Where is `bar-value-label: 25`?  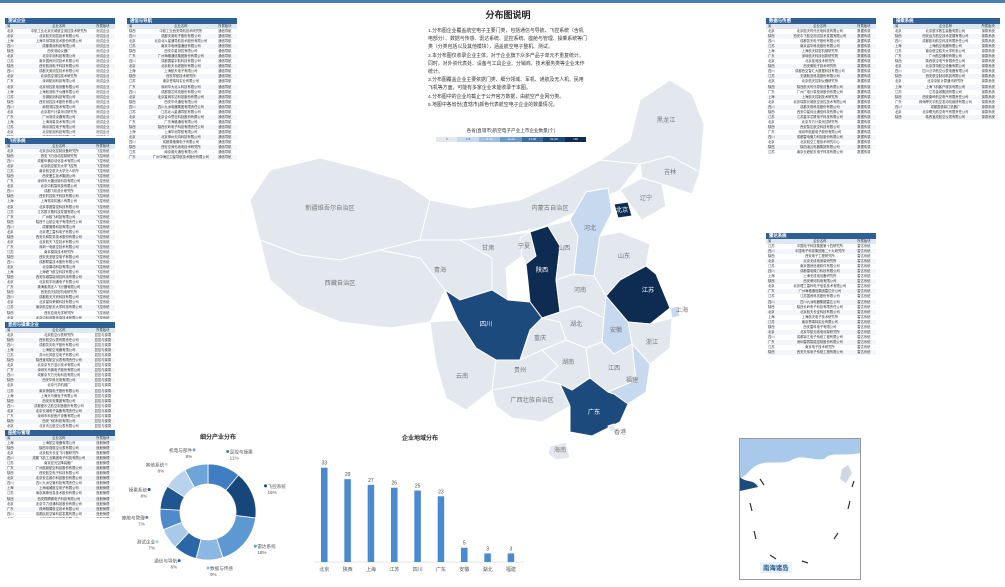
bar-value-label: 25 is located at coordinates (418, 487).